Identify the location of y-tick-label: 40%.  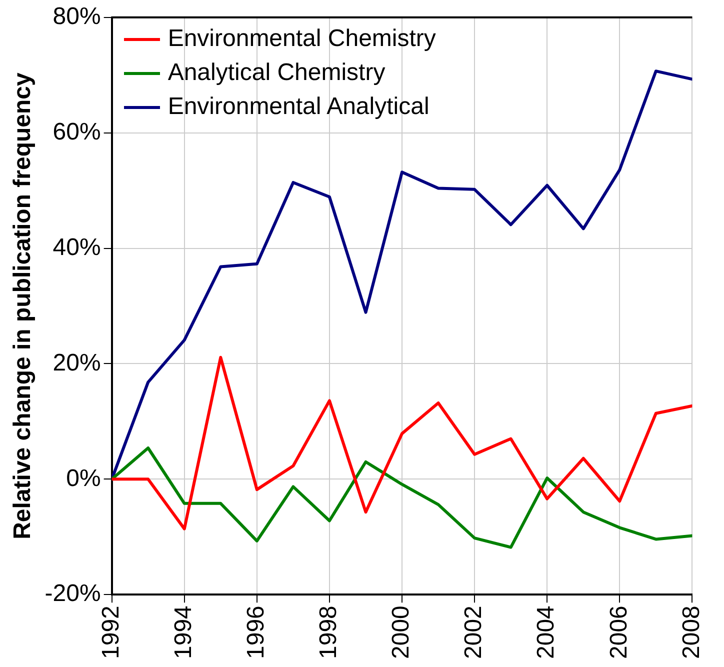
(76, 247).